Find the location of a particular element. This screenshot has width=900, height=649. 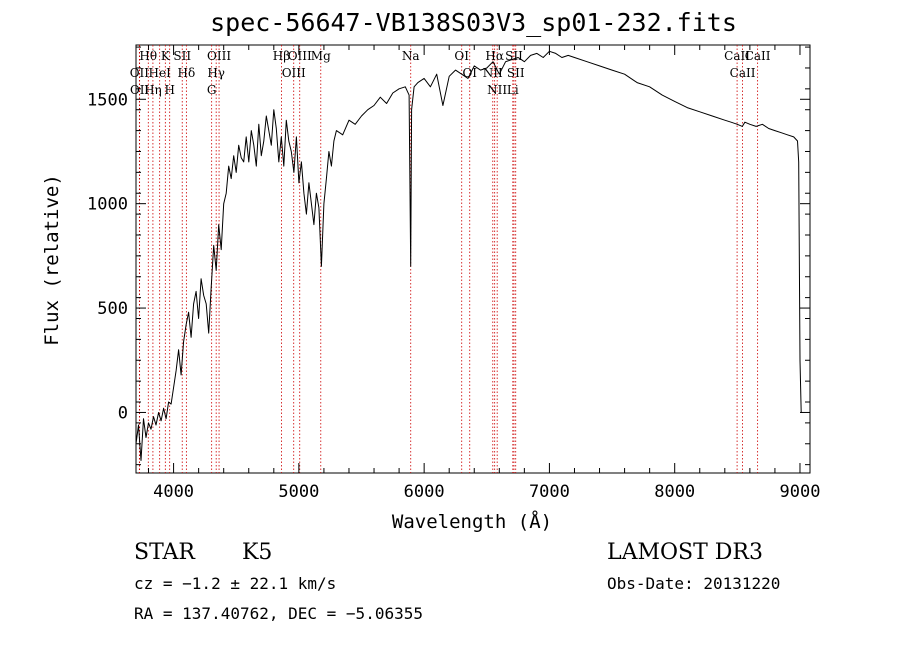

ra-dec: RA = 137.40762, DEC = −5.06355 is located at coordinates (278, 613).